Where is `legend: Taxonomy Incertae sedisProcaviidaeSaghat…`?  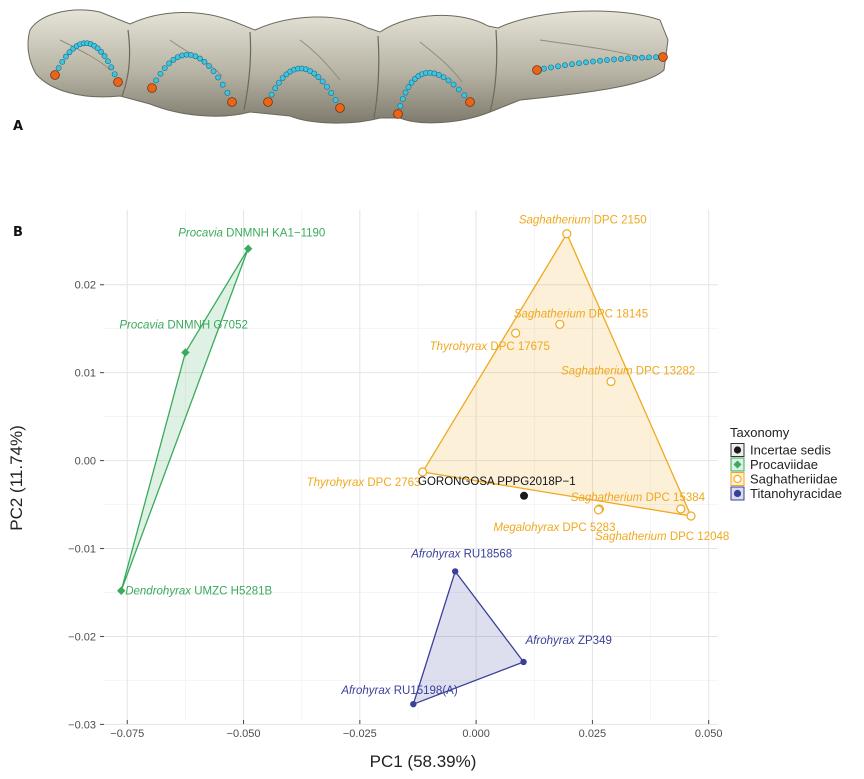 legend: Taxonomy Incertae sedisProcaviidaeSaghat… is located at coordinates (786, 463).